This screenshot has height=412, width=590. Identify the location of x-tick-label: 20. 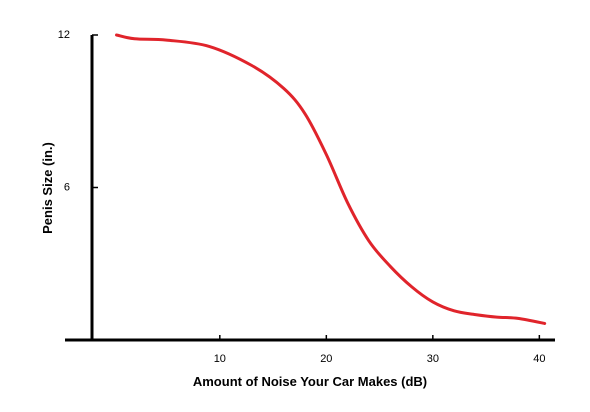
(326, 359).